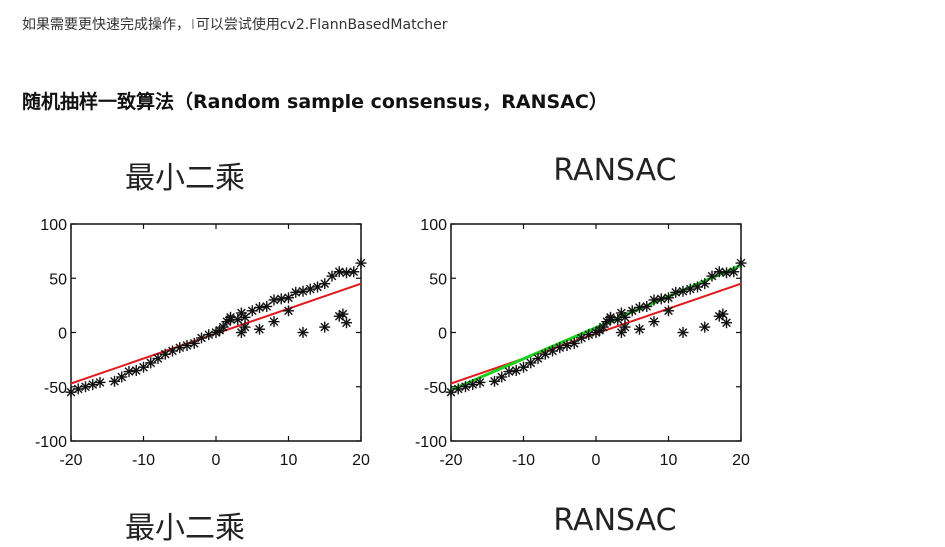  I want to click on intro-text: 如果需要更快速完成操作，I可以尝试使用cv2.FlannBasedMatcher, so click(235, 24).